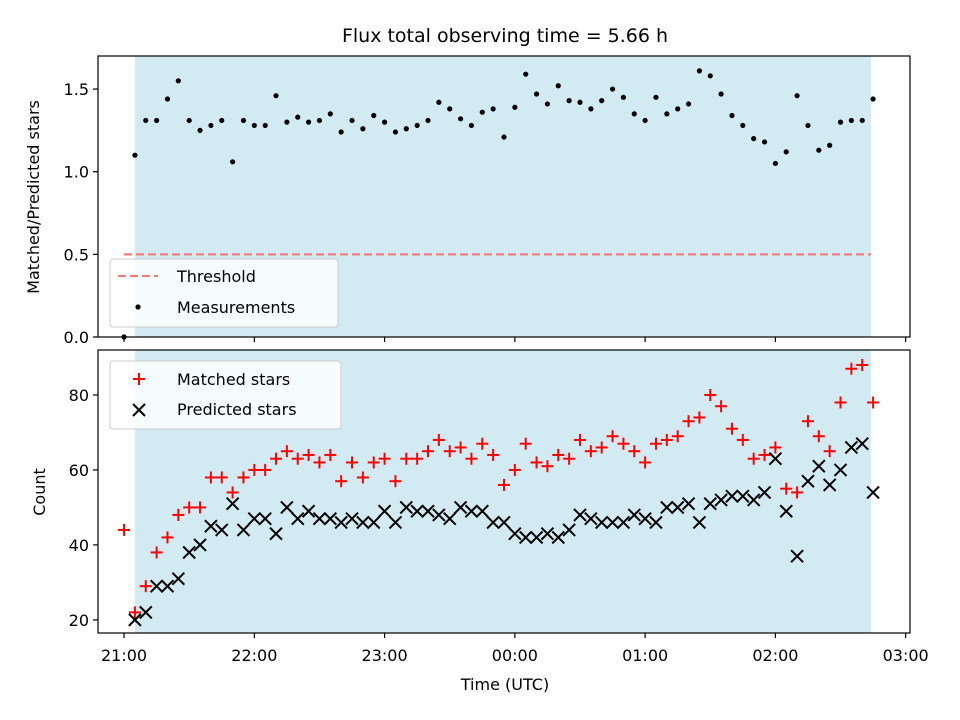 The height and width of the screenshot is (720, 960). Describe the element at coordinates (33, 197) in the screenshot. I see `top-y-axis-label: Matched/Predicted stars` at that location.